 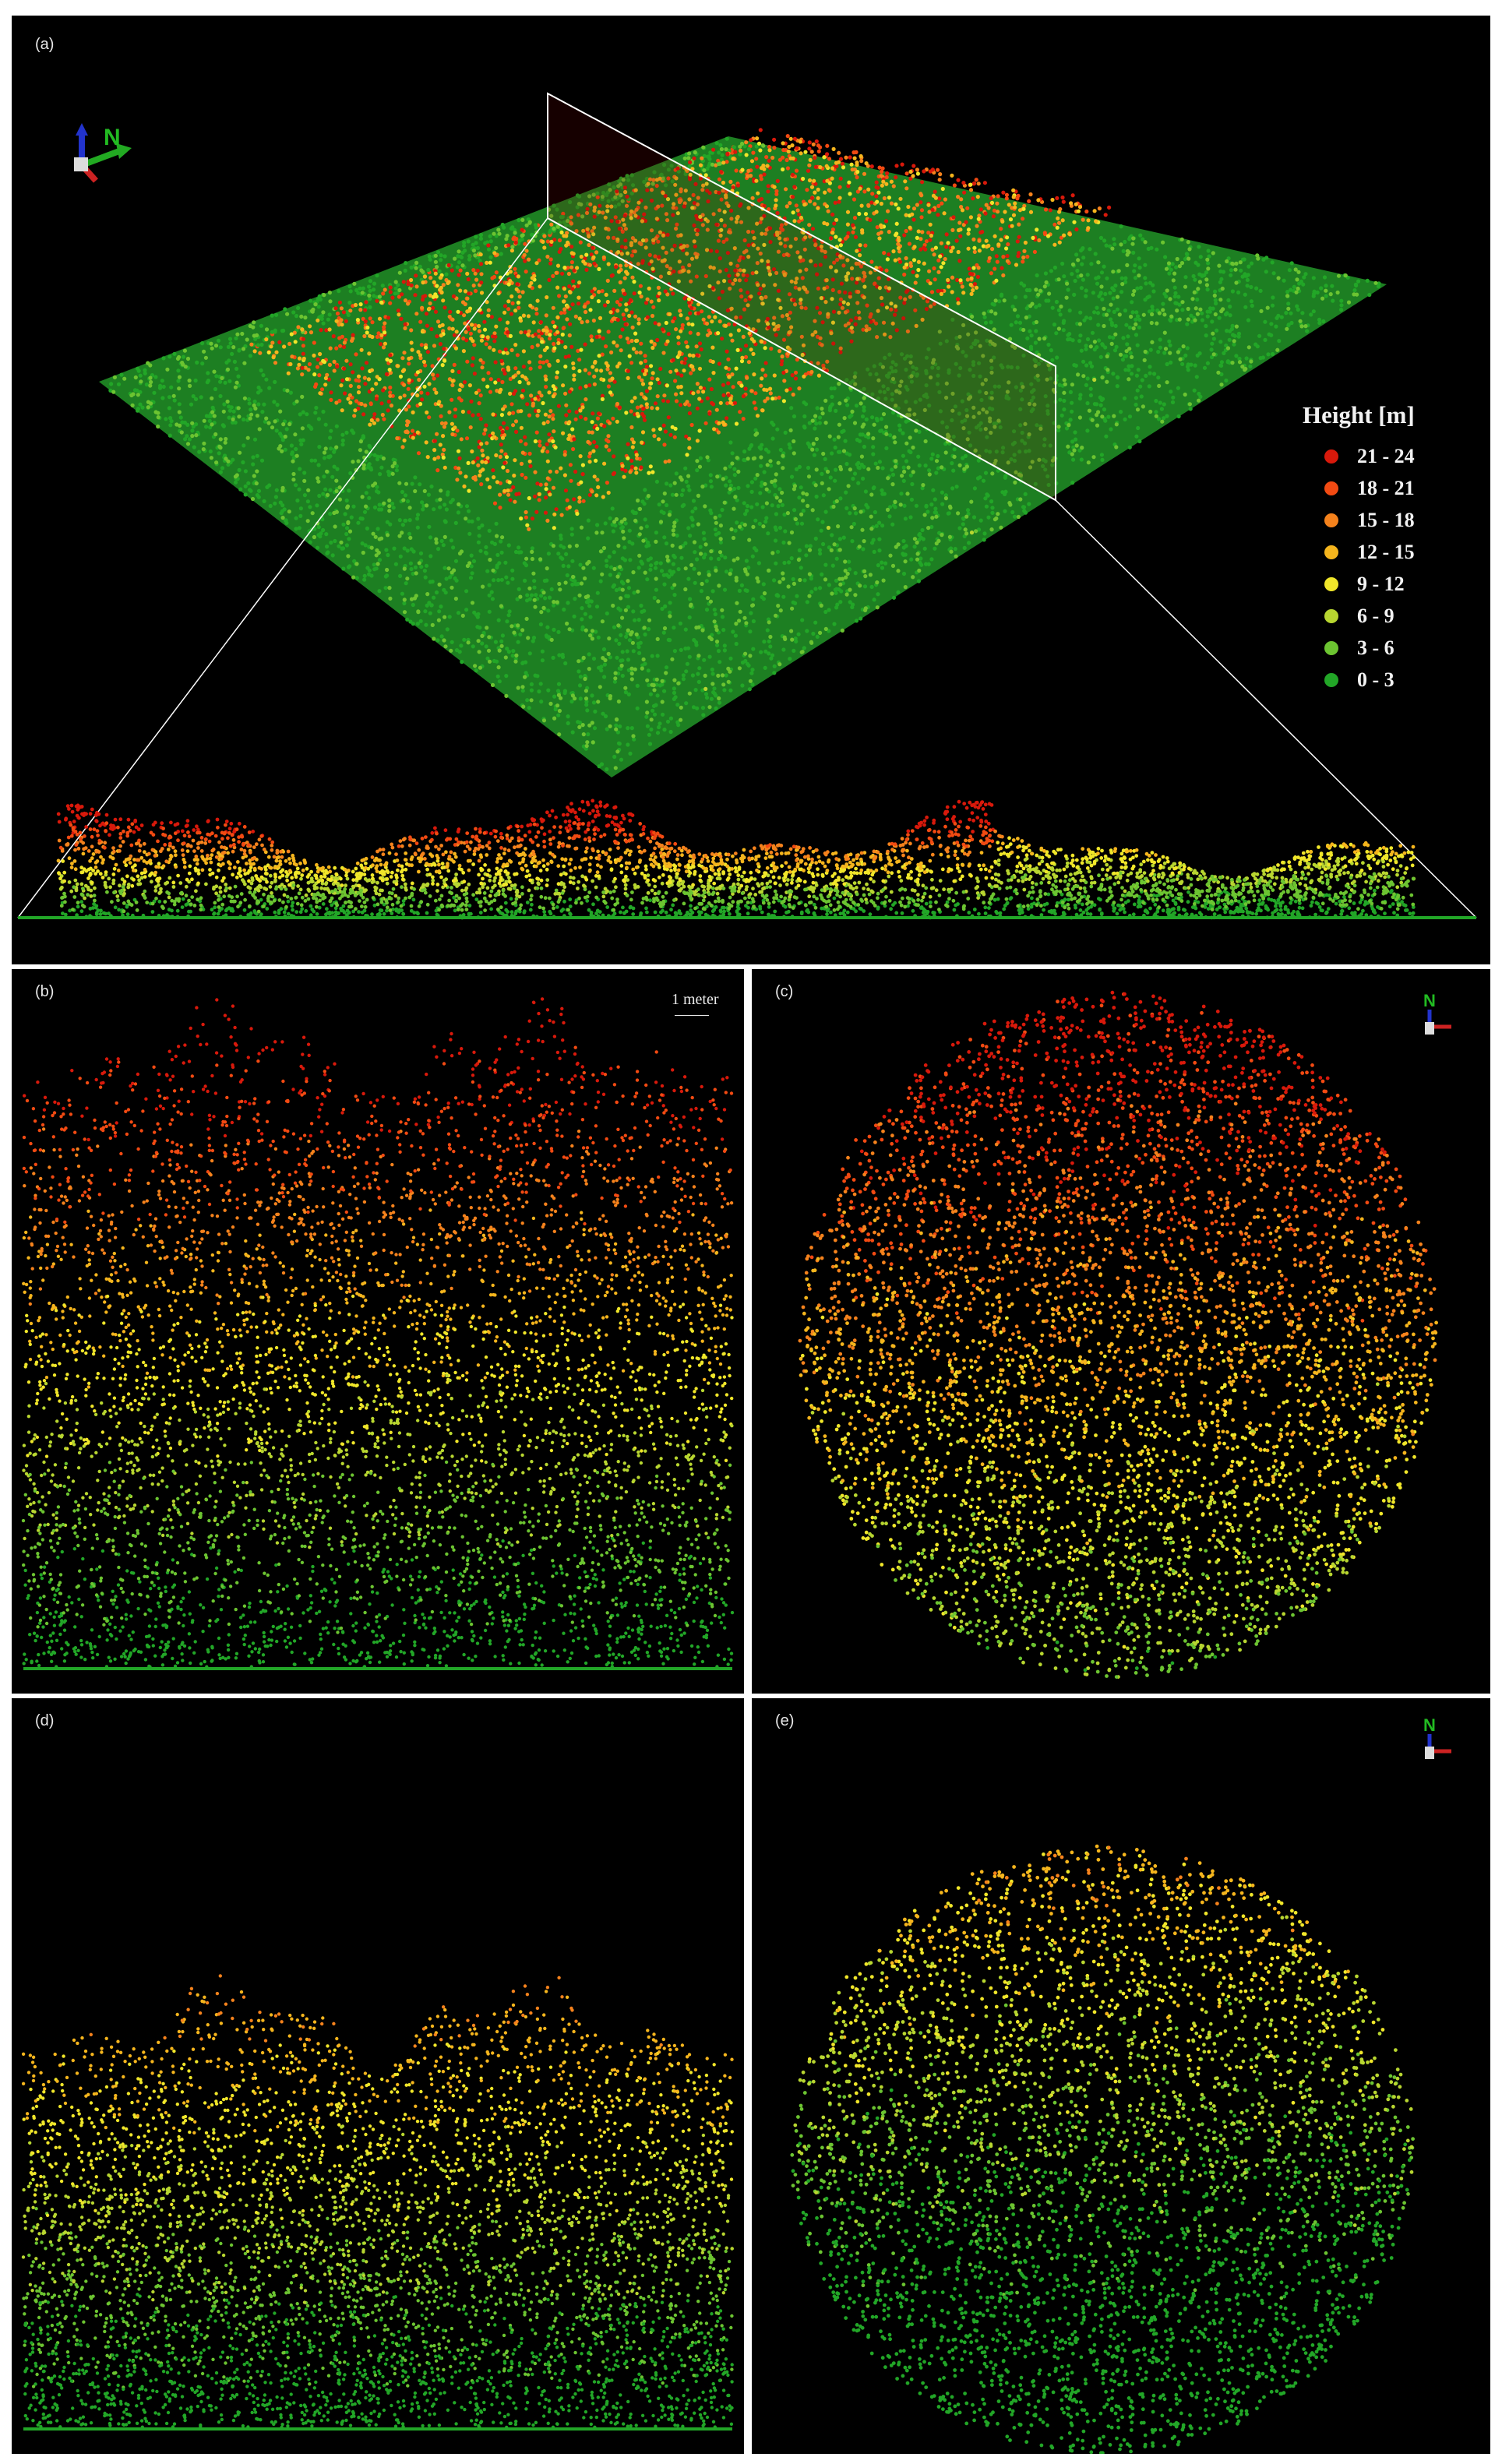 I want to click on point-cloud-profile-d, so click(x=378, y=2202).